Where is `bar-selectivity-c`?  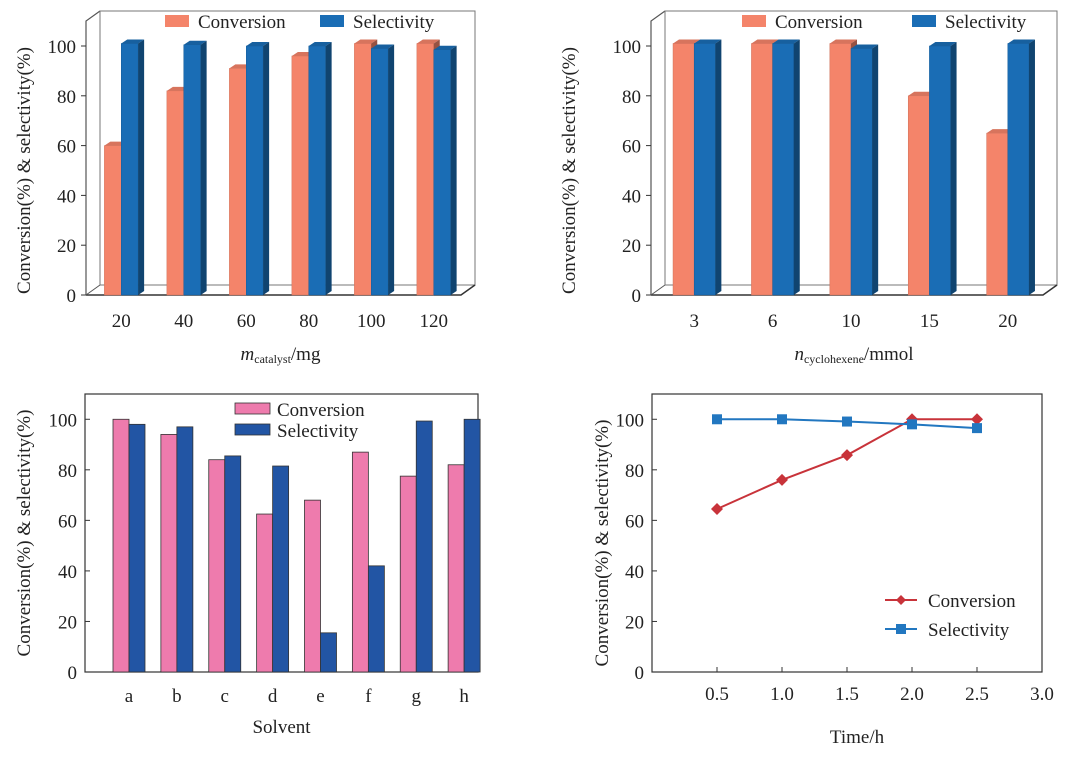 bar-selectivity-c is located at coordinates (233, 564).